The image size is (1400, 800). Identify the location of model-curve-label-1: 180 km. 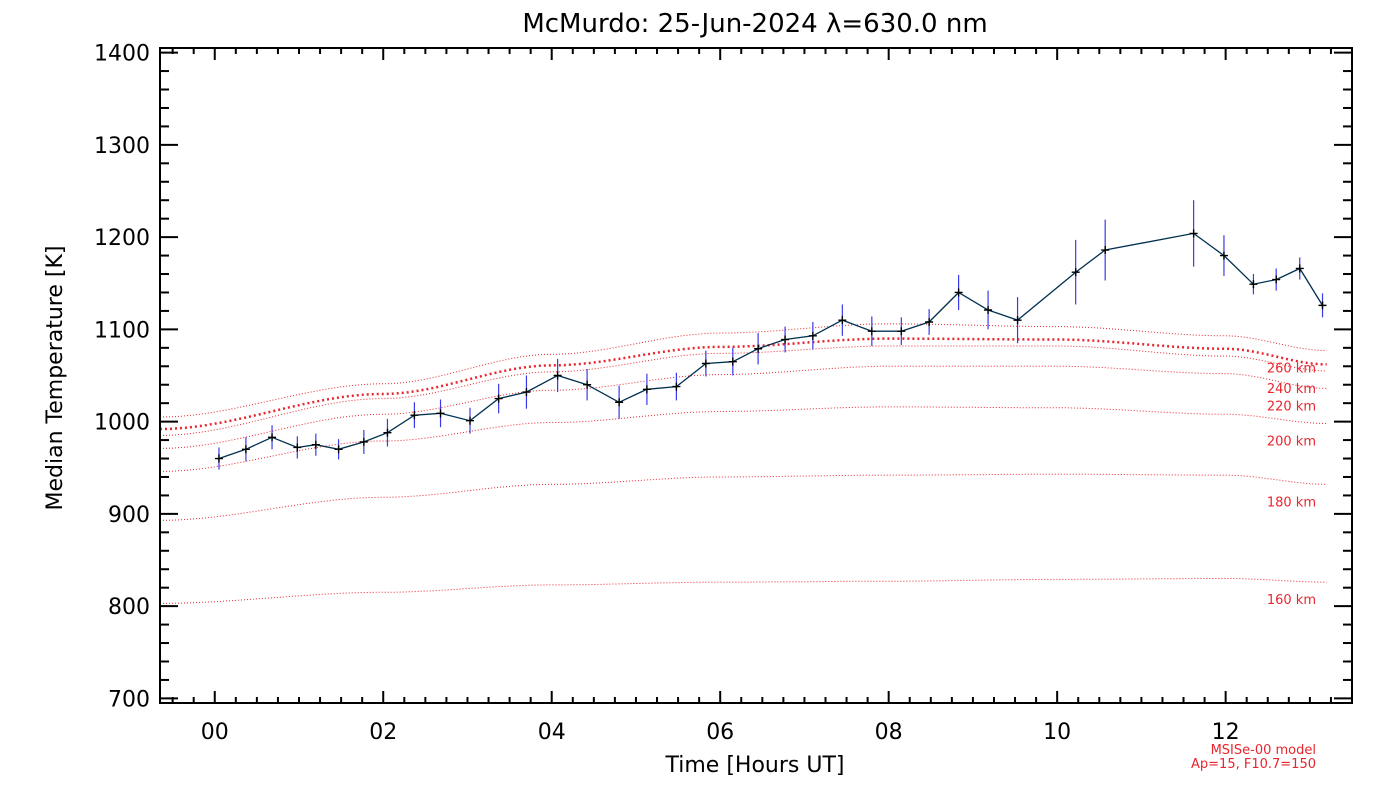
(1291, 502).